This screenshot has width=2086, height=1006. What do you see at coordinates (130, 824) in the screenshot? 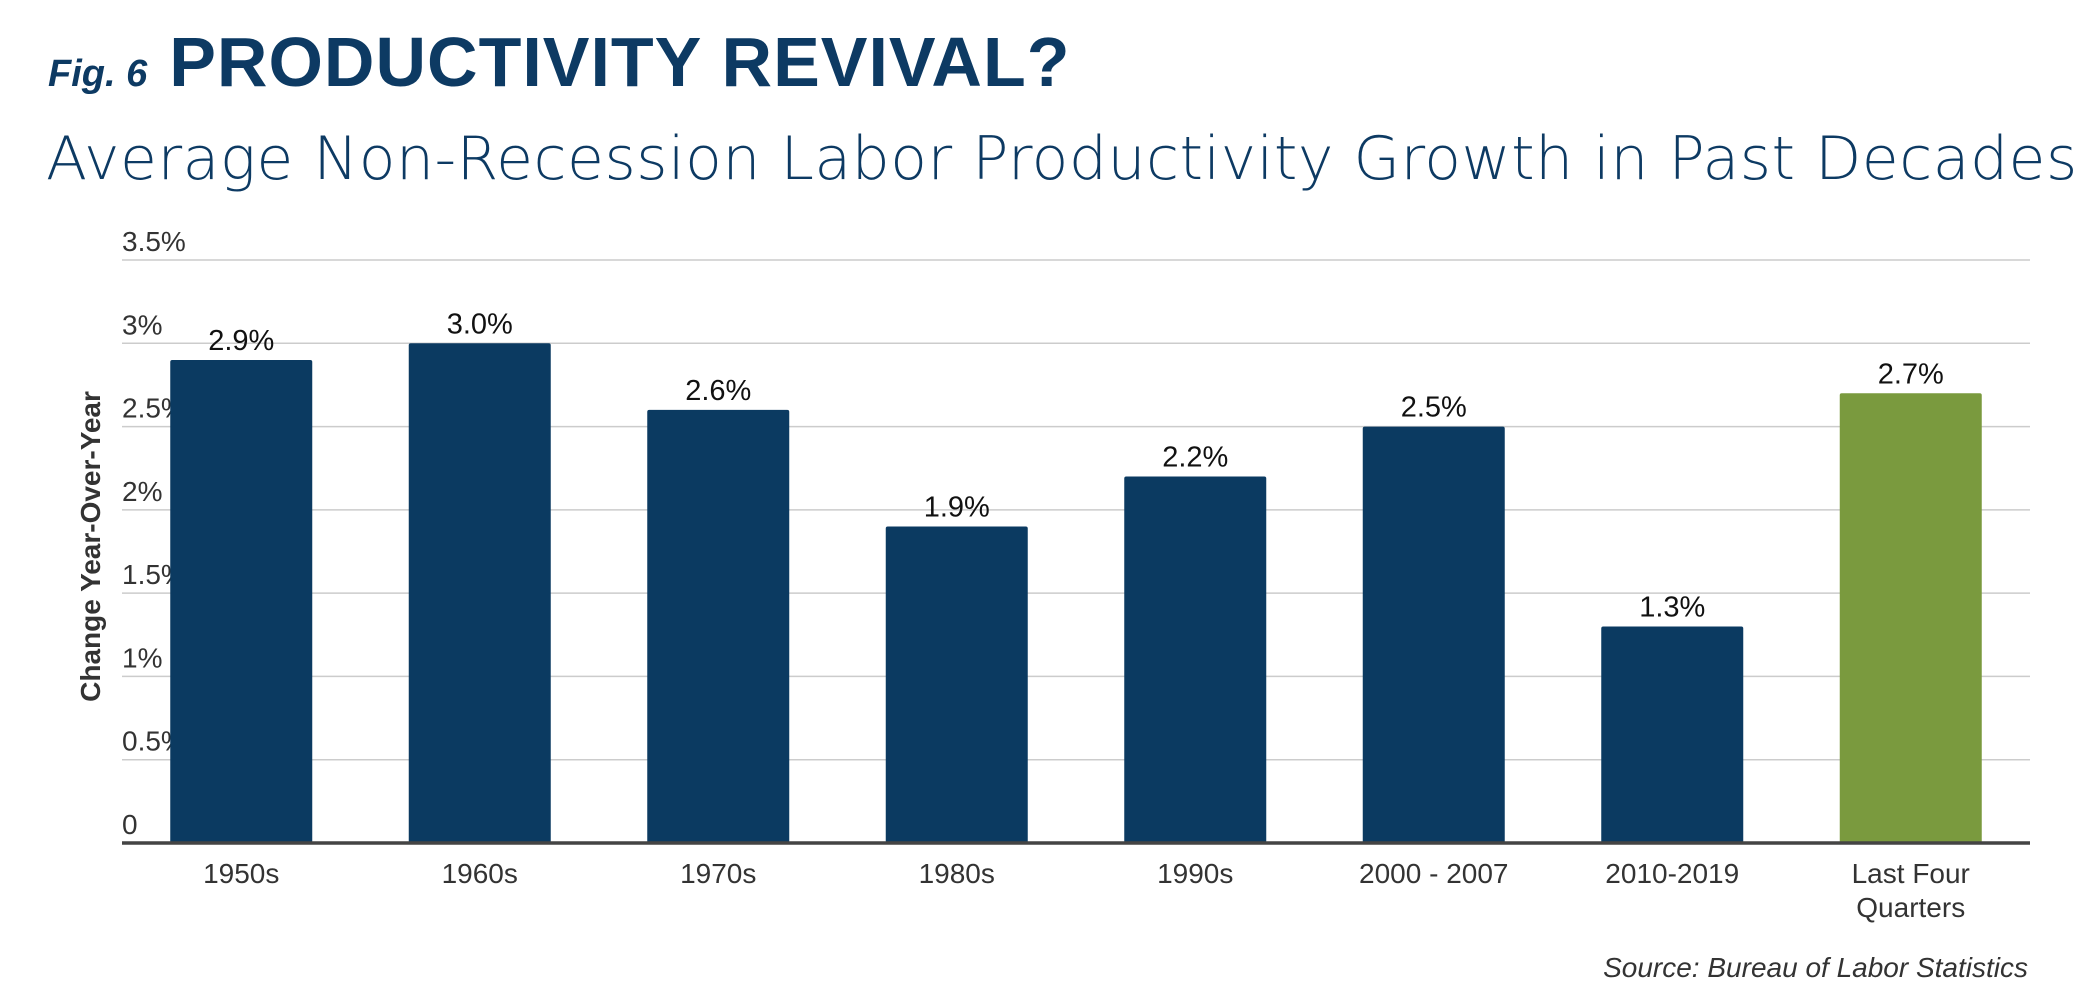
I see `y-tick-label: 0` at bounding box center [130, 824].